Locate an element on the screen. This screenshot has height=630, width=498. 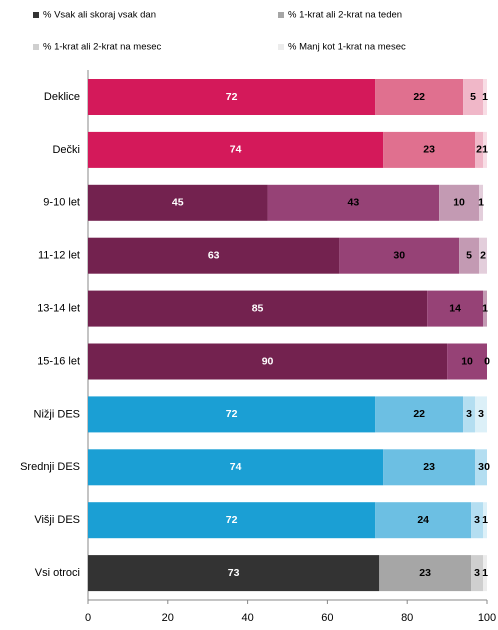
legend-label: % 1-krat ali 2-krat na mesec is located at coordinates (102, 47).